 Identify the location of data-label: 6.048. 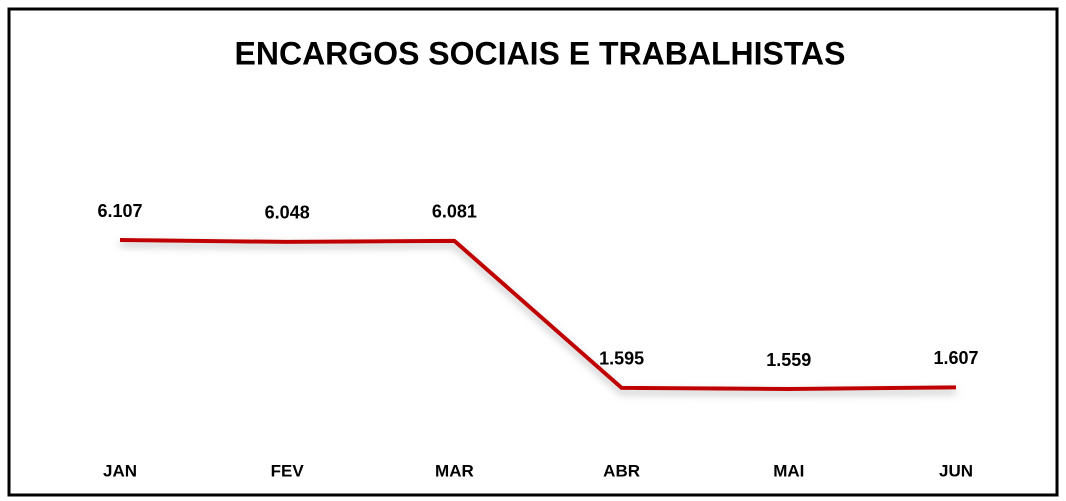
(287, 213).